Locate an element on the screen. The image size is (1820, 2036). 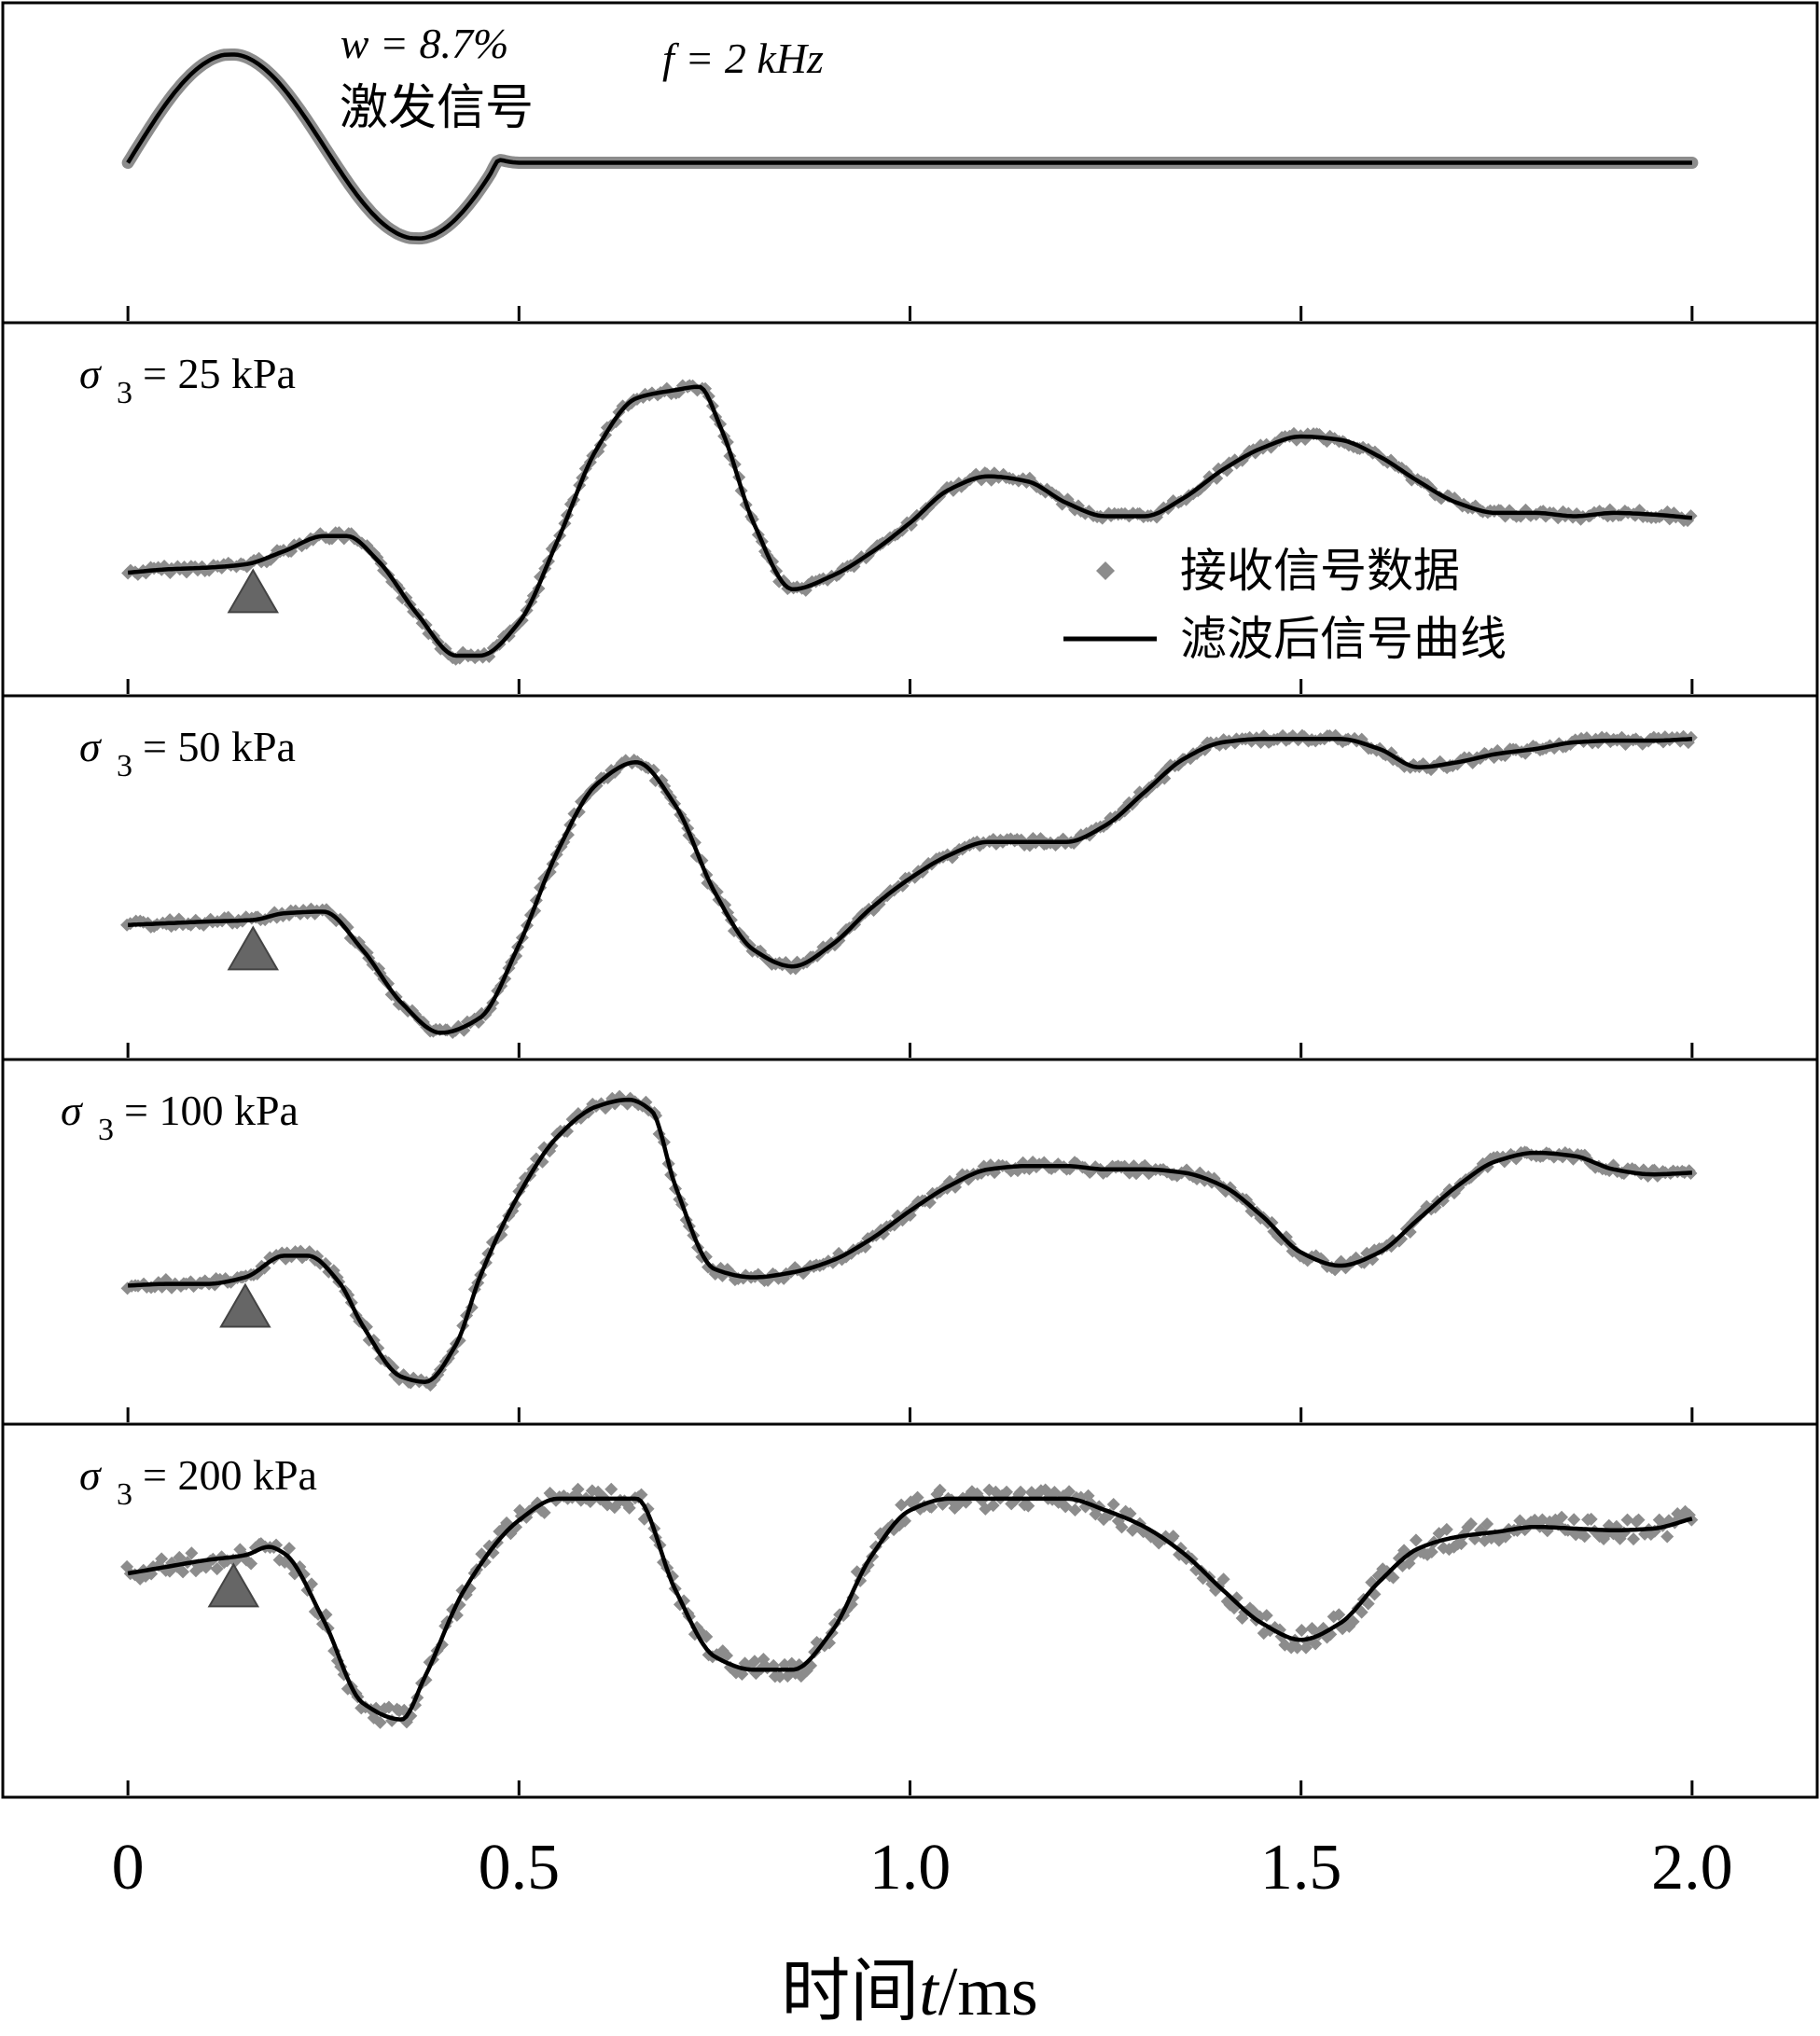
annotation-f: f = 2 kHz is located at coordinates (743, 58).